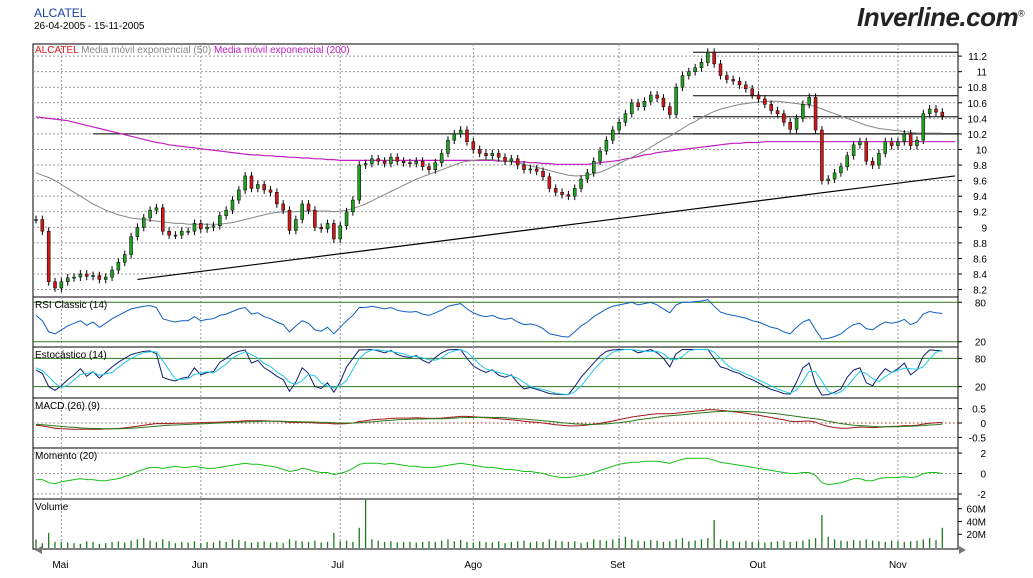 The width and height of the screenshot is (1033, 578). Describe the element at coordinates (980, 275) in the screenshot. I see `price-tick-label: 8.4` at that location.